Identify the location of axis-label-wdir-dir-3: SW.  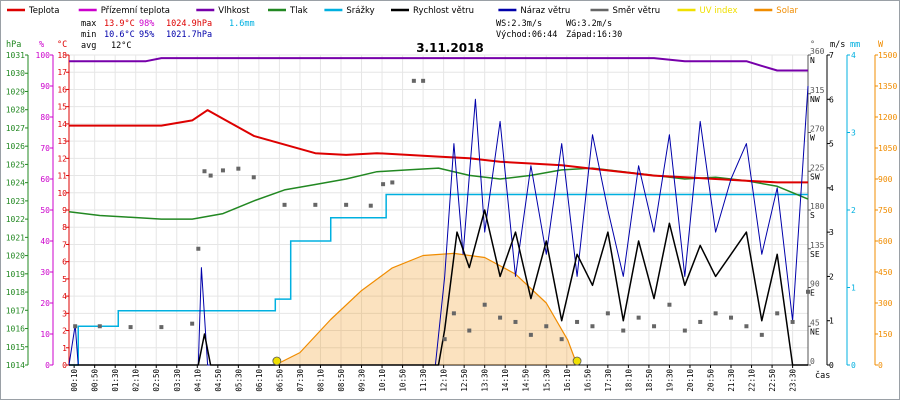
(815, 176).